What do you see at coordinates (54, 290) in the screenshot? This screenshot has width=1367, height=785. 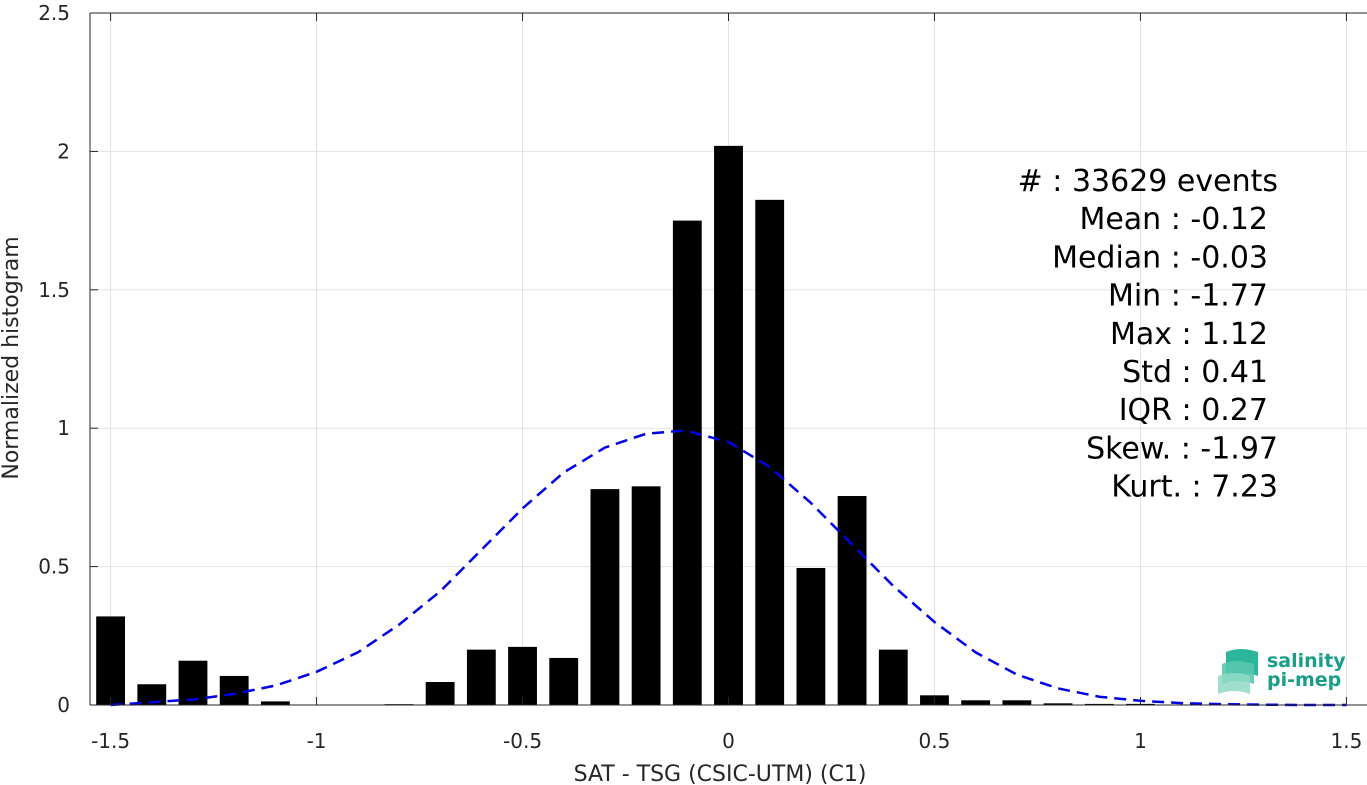 I see `y-tick-label-3: 1.5` at bounding box center [54, 290].